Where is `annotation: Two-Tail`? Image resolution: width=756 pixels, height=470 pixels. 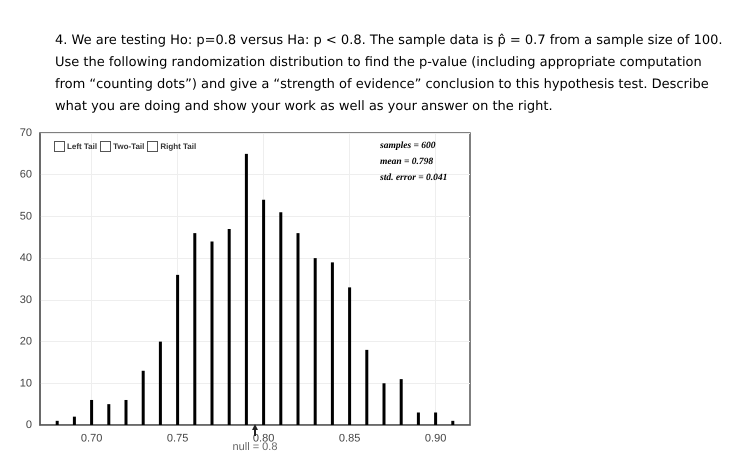
annotation: Two-Tail is located at coordinates (128, 146).